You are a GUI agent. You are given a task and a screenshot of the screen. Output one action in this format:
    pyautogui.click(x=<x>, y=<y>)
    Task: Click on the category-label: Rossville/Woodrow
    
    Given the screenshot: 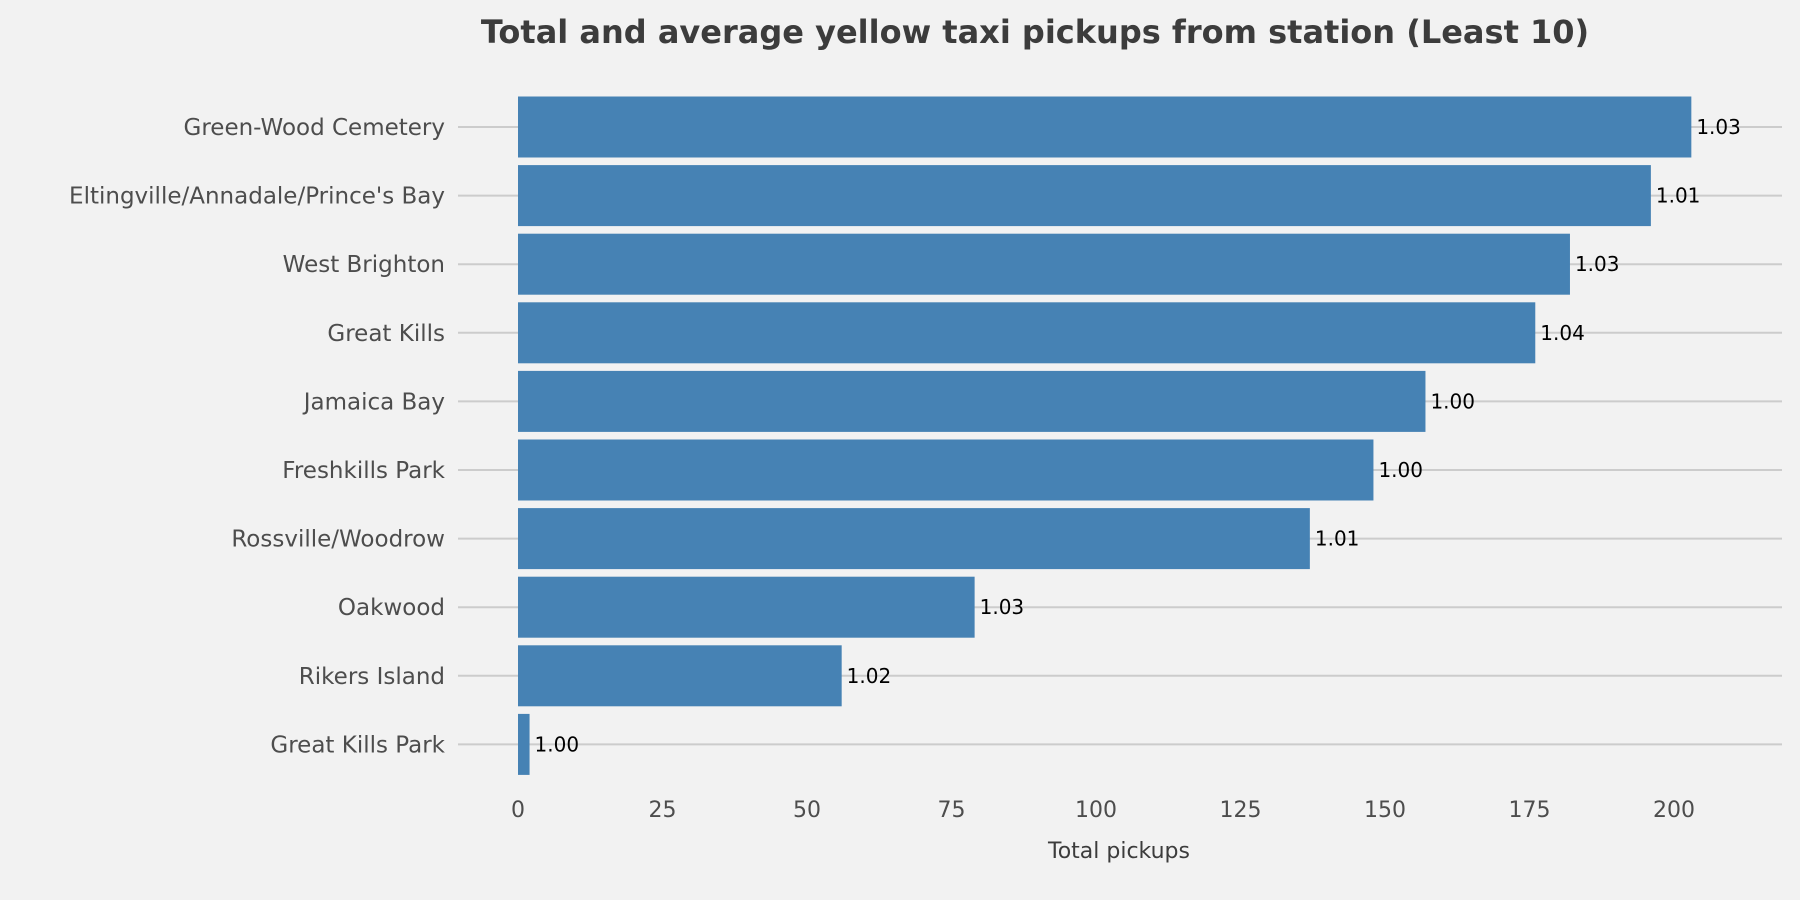 What is the action you would take?
    pyautogui.click(x=338, y=540)
    